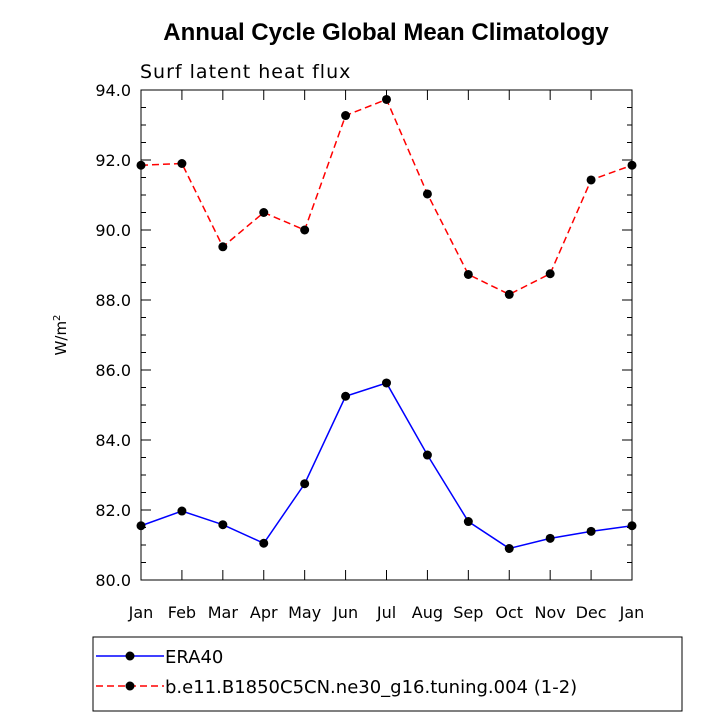 This screenshot has width=723, height=722. I want to click on y-tick-label: 92.0, so click(113, 160).